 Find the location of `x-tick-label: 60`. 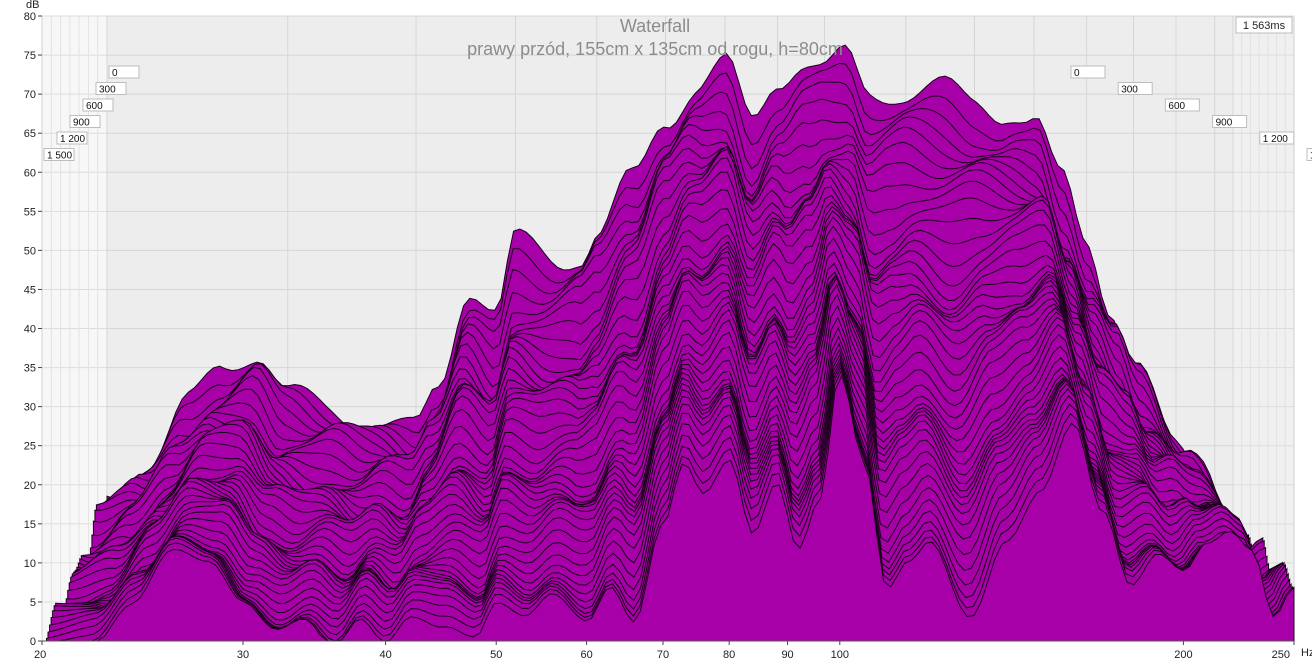

x-tick-label: 60 is located at coordinates (586, 655).